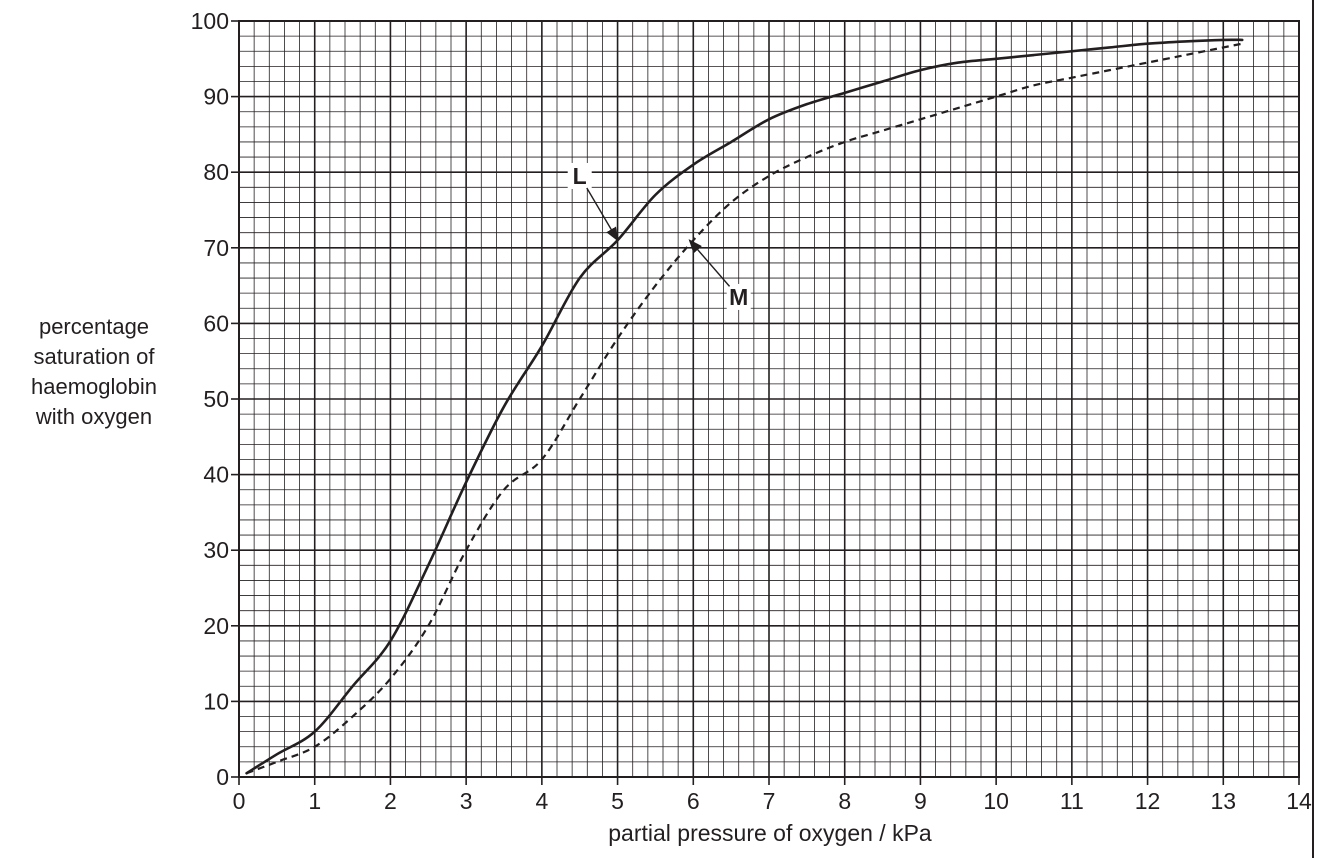  Describe the element at coordinates (216, 97) in the screenshot. I see `y-tick-label: 90` at that location.